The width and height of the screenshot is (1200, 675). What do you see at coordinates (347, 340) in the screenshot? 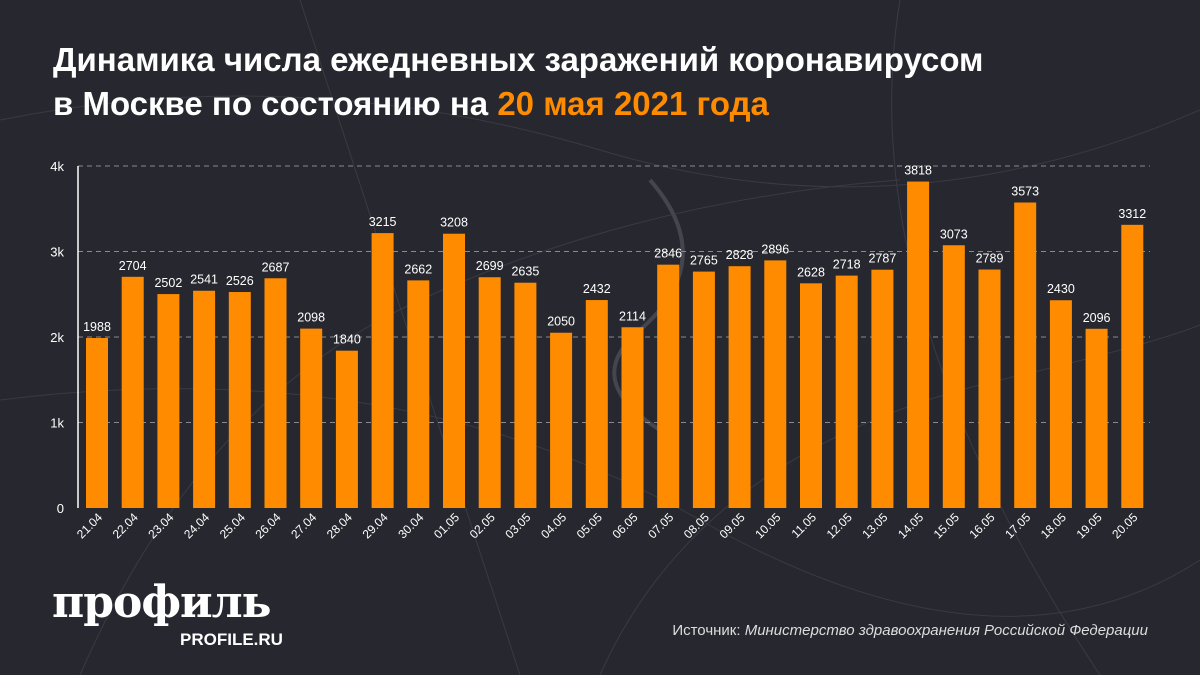
I see `data-label: 1840` at bounding box center [347, 340].